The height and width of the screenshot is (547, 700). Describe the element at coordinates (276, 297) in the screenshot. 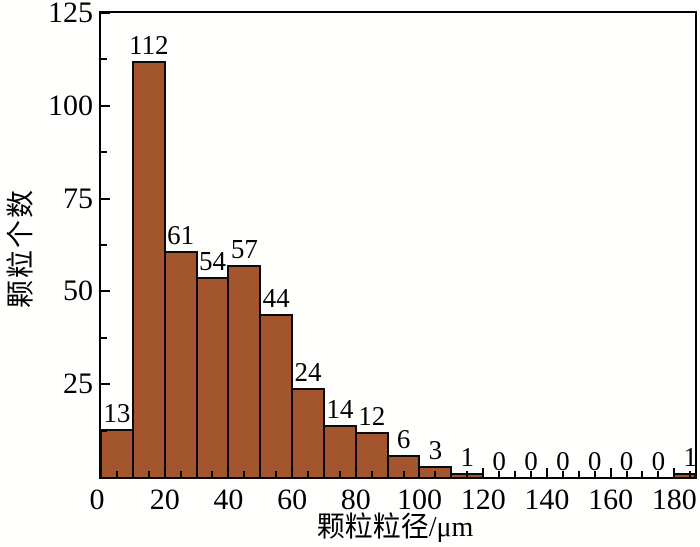

I see `bar-value-label: 44` at that location.